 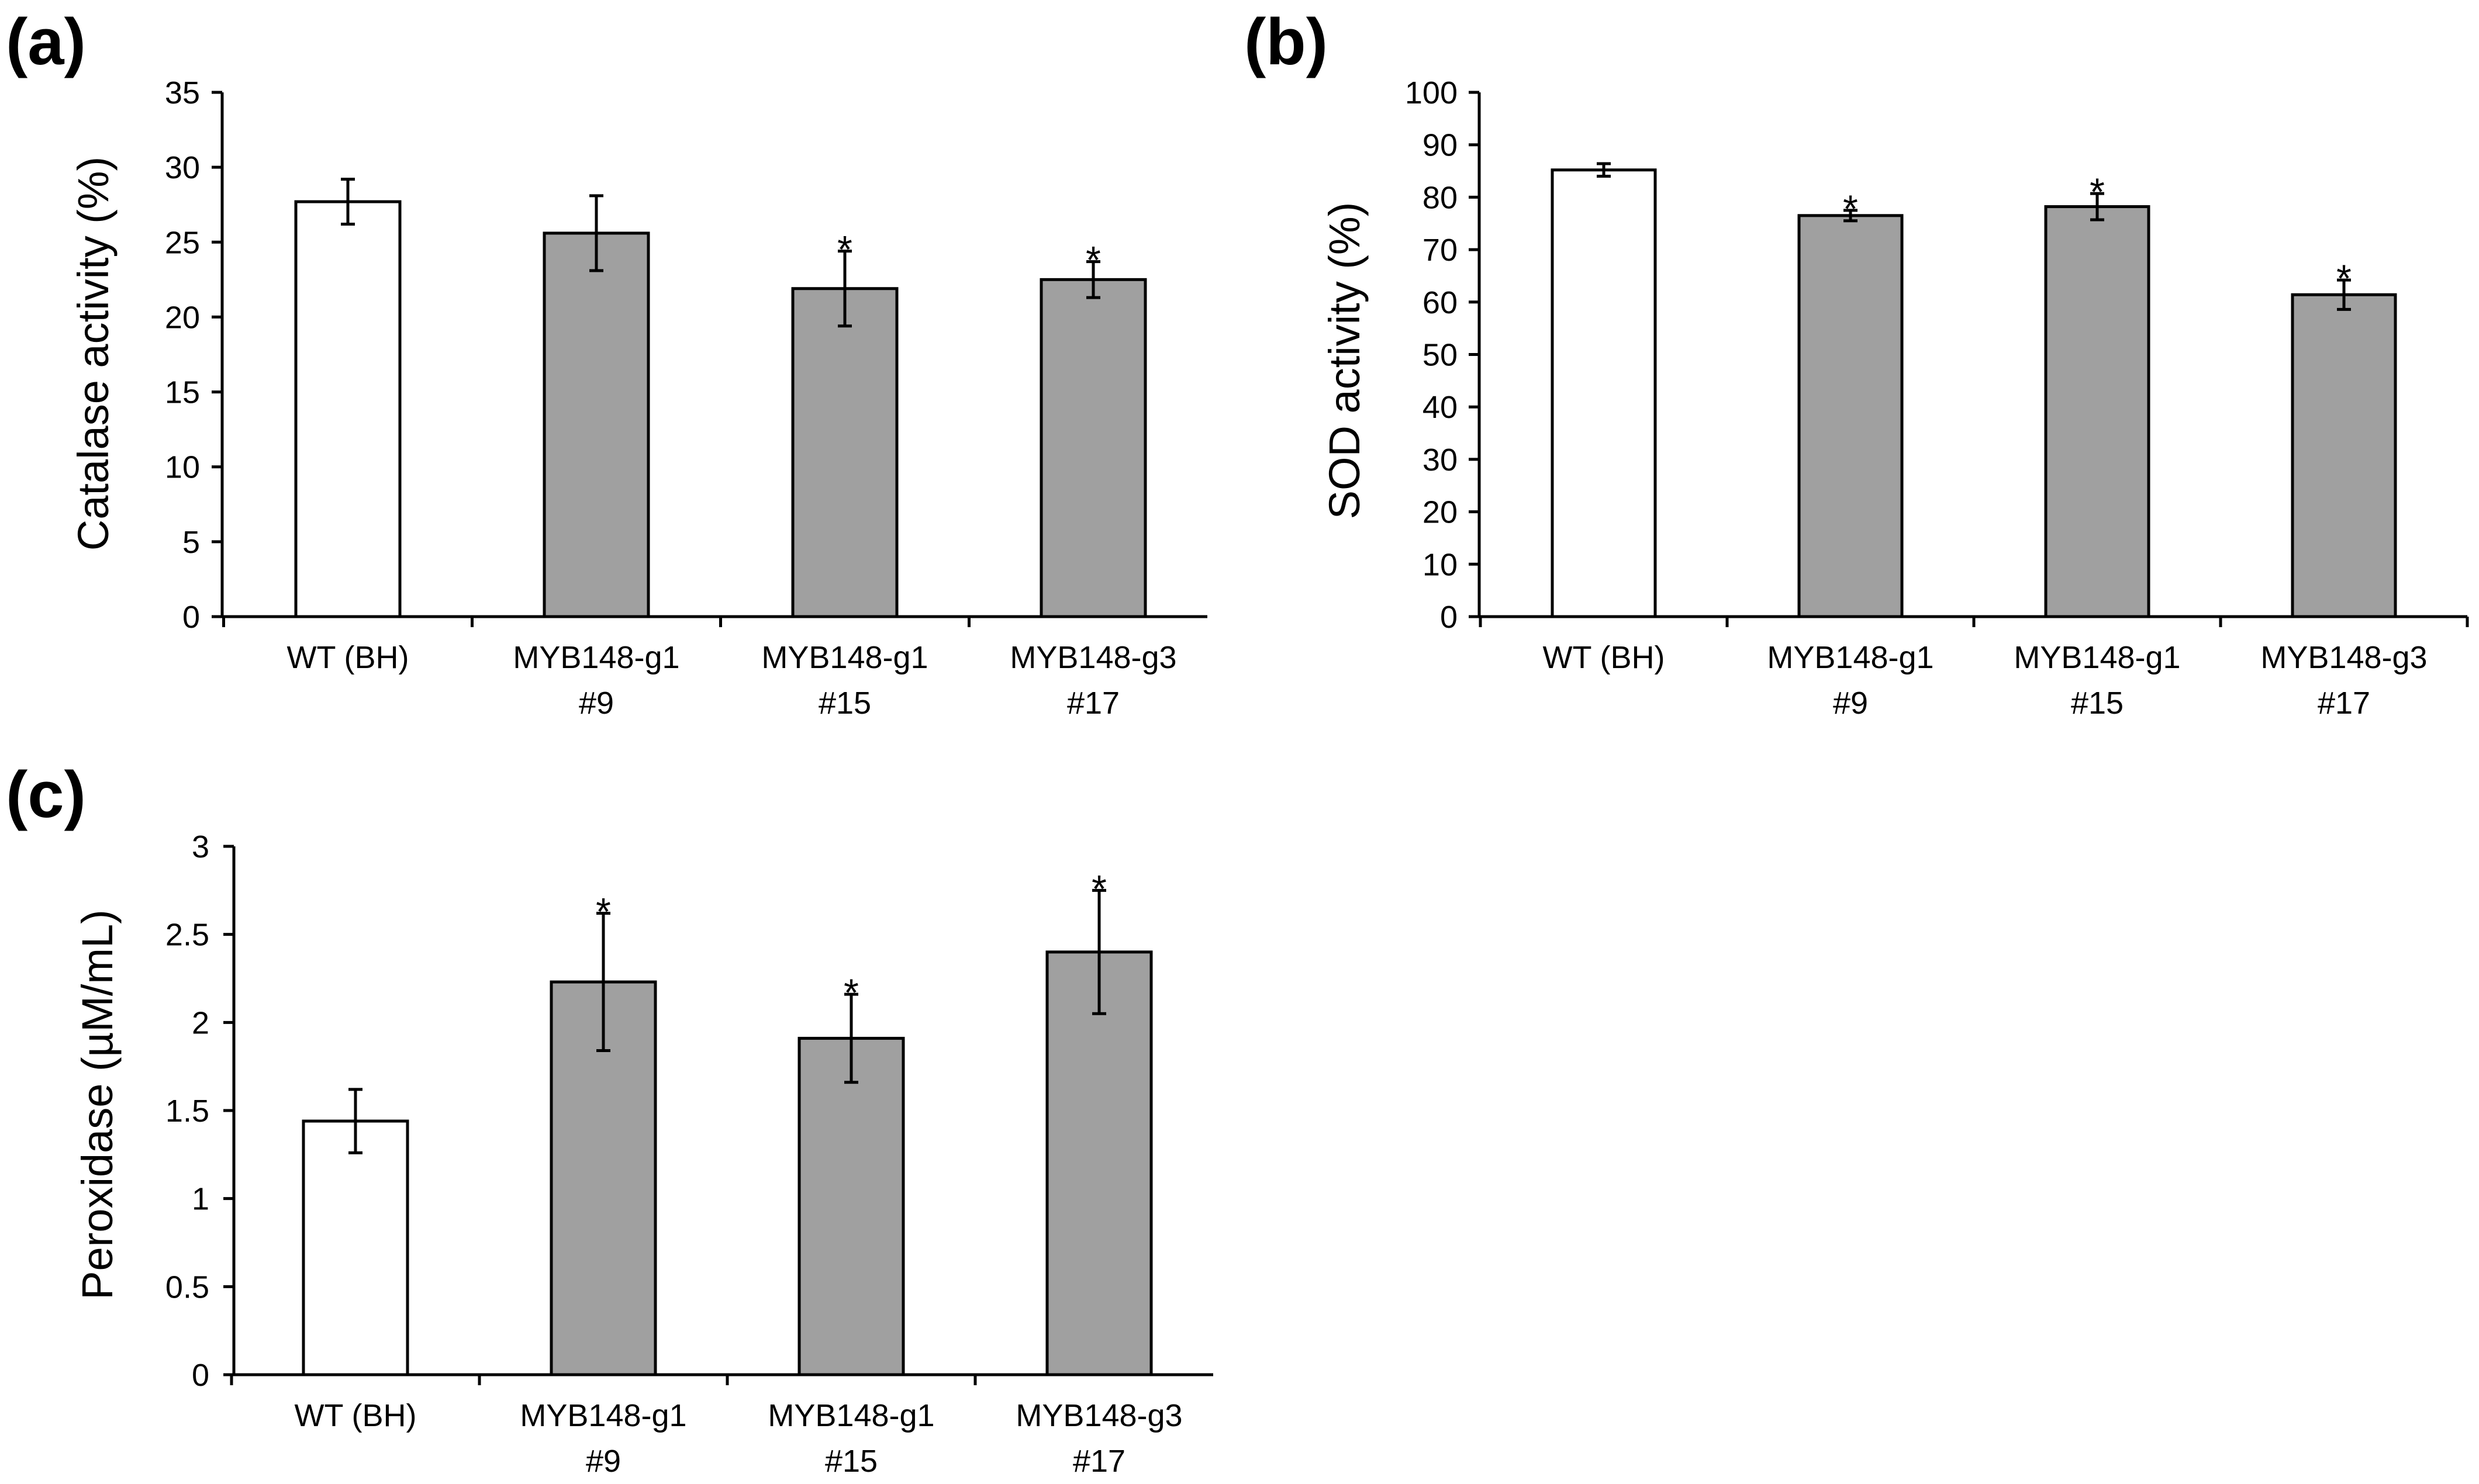 What do you see at coordinates (356, 1415) in the screenshot?
I see `panel-c-category-label-1: WT (BH)` at bounding box center [356, 1415].